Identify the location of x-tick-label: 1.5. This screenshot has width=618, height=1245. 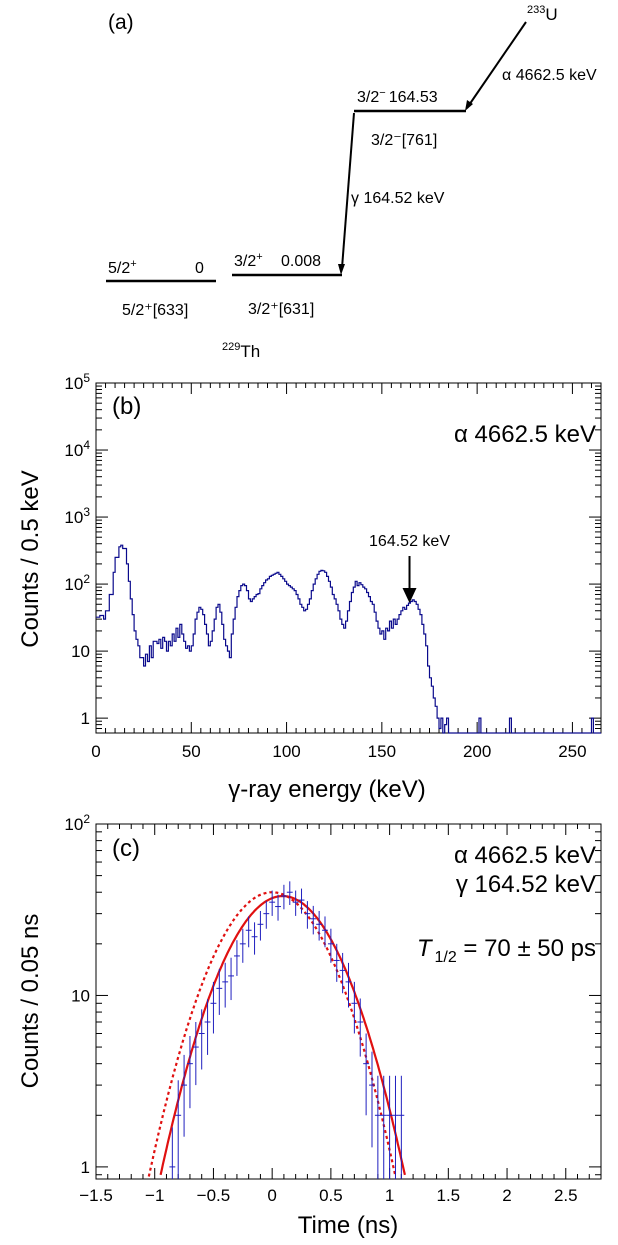
(449, 1195).